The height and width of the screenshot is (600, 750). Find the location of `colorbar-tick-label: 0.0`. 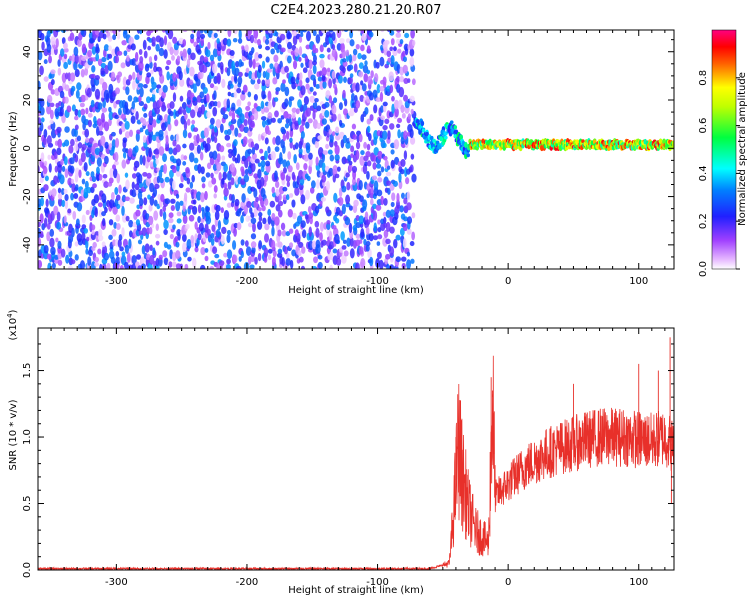

colorbar-tick-label: 0.0 is located at coordinates (703, 269).